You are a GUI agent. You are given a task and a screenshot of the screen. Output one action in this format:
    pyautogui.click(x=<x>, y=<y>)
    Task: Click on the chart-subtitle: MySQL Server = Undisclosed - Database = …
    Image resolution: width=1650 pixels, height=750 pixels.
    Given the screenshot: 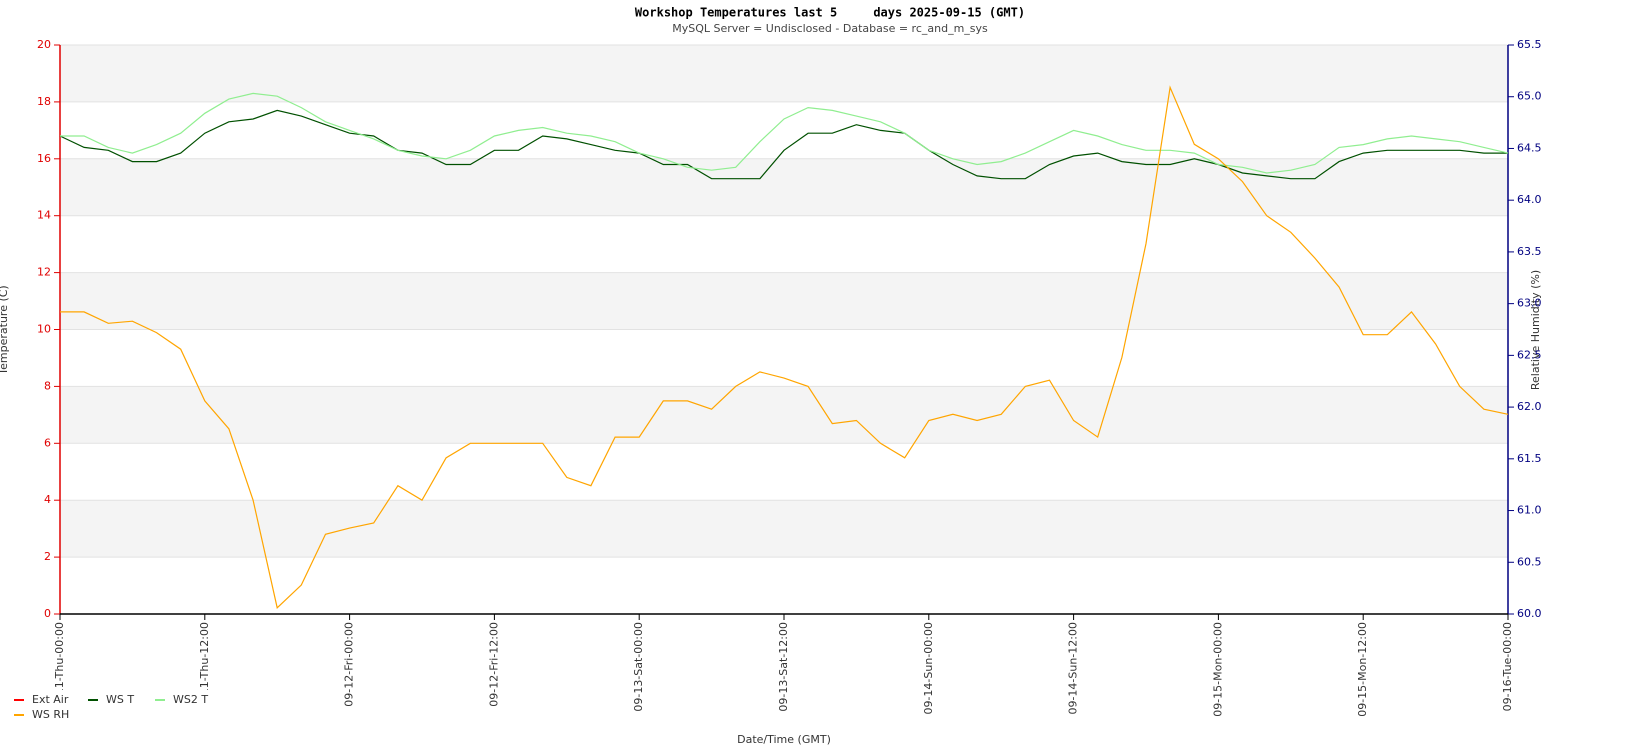 What is the action you would take?
    pyautogui.click(x=830, y=28)
    